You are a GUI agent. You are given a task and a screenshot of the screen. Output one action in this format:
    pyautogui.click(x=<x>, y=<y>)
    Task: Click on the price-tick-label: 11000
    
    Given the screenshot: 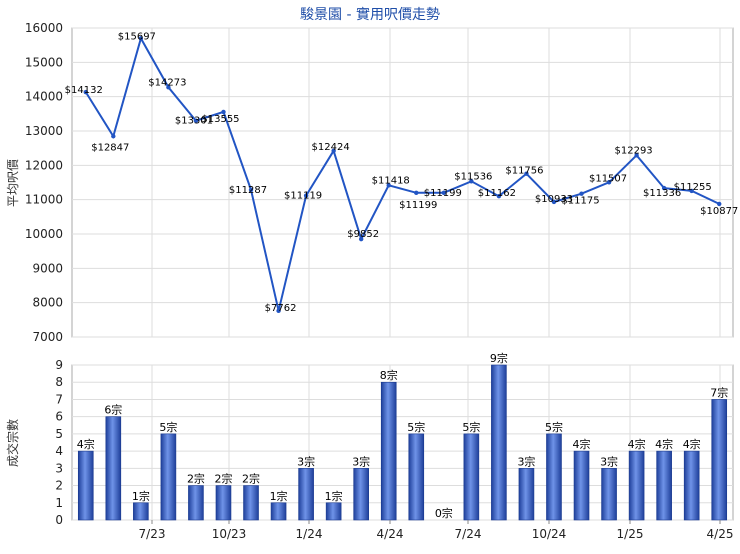 What is the action you would take?
    pyautogui.click(x=44, y=200)
    